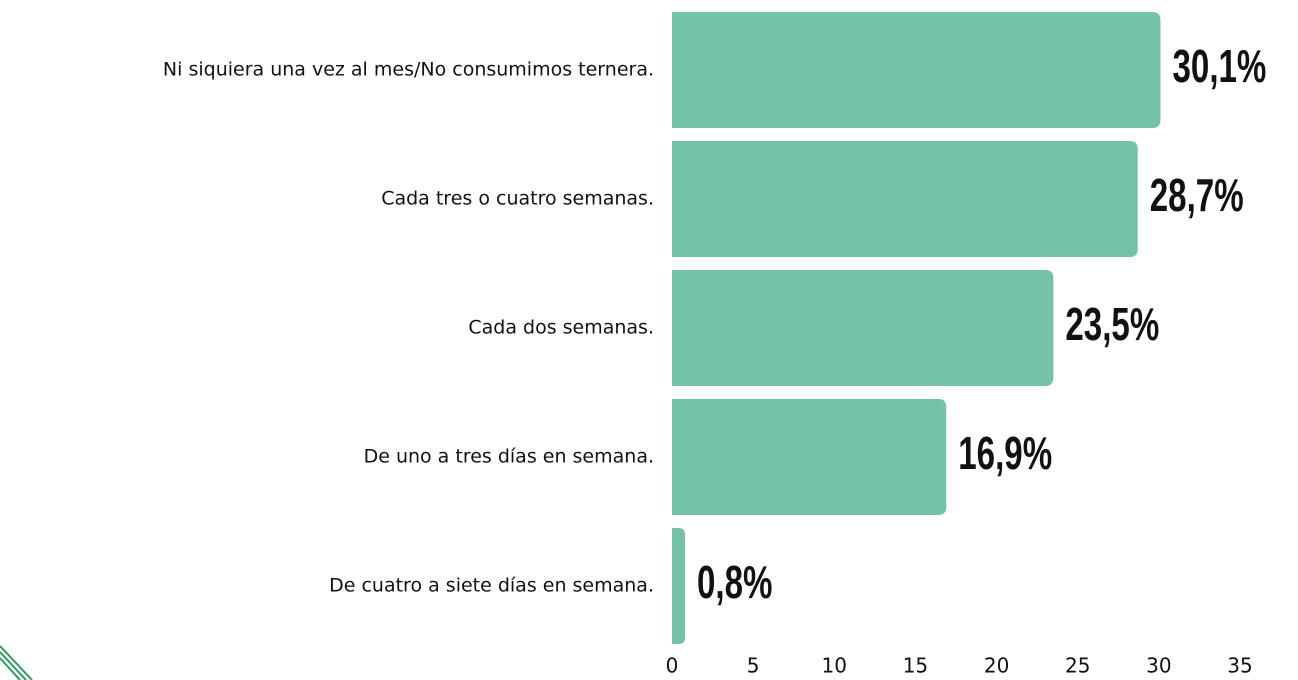  Describe the element at coordinates (734, 583) in the screenshot. I see `value-label: 0,8%` at that location.